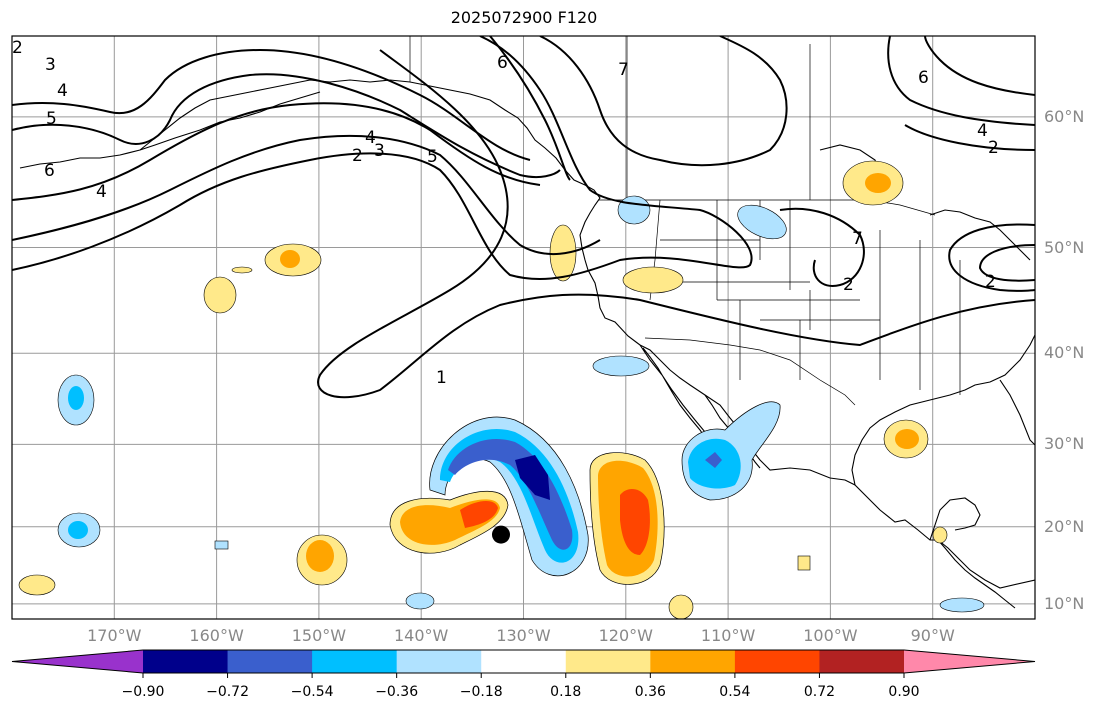  I want to click on storm-center-marker, so click(500, 534).